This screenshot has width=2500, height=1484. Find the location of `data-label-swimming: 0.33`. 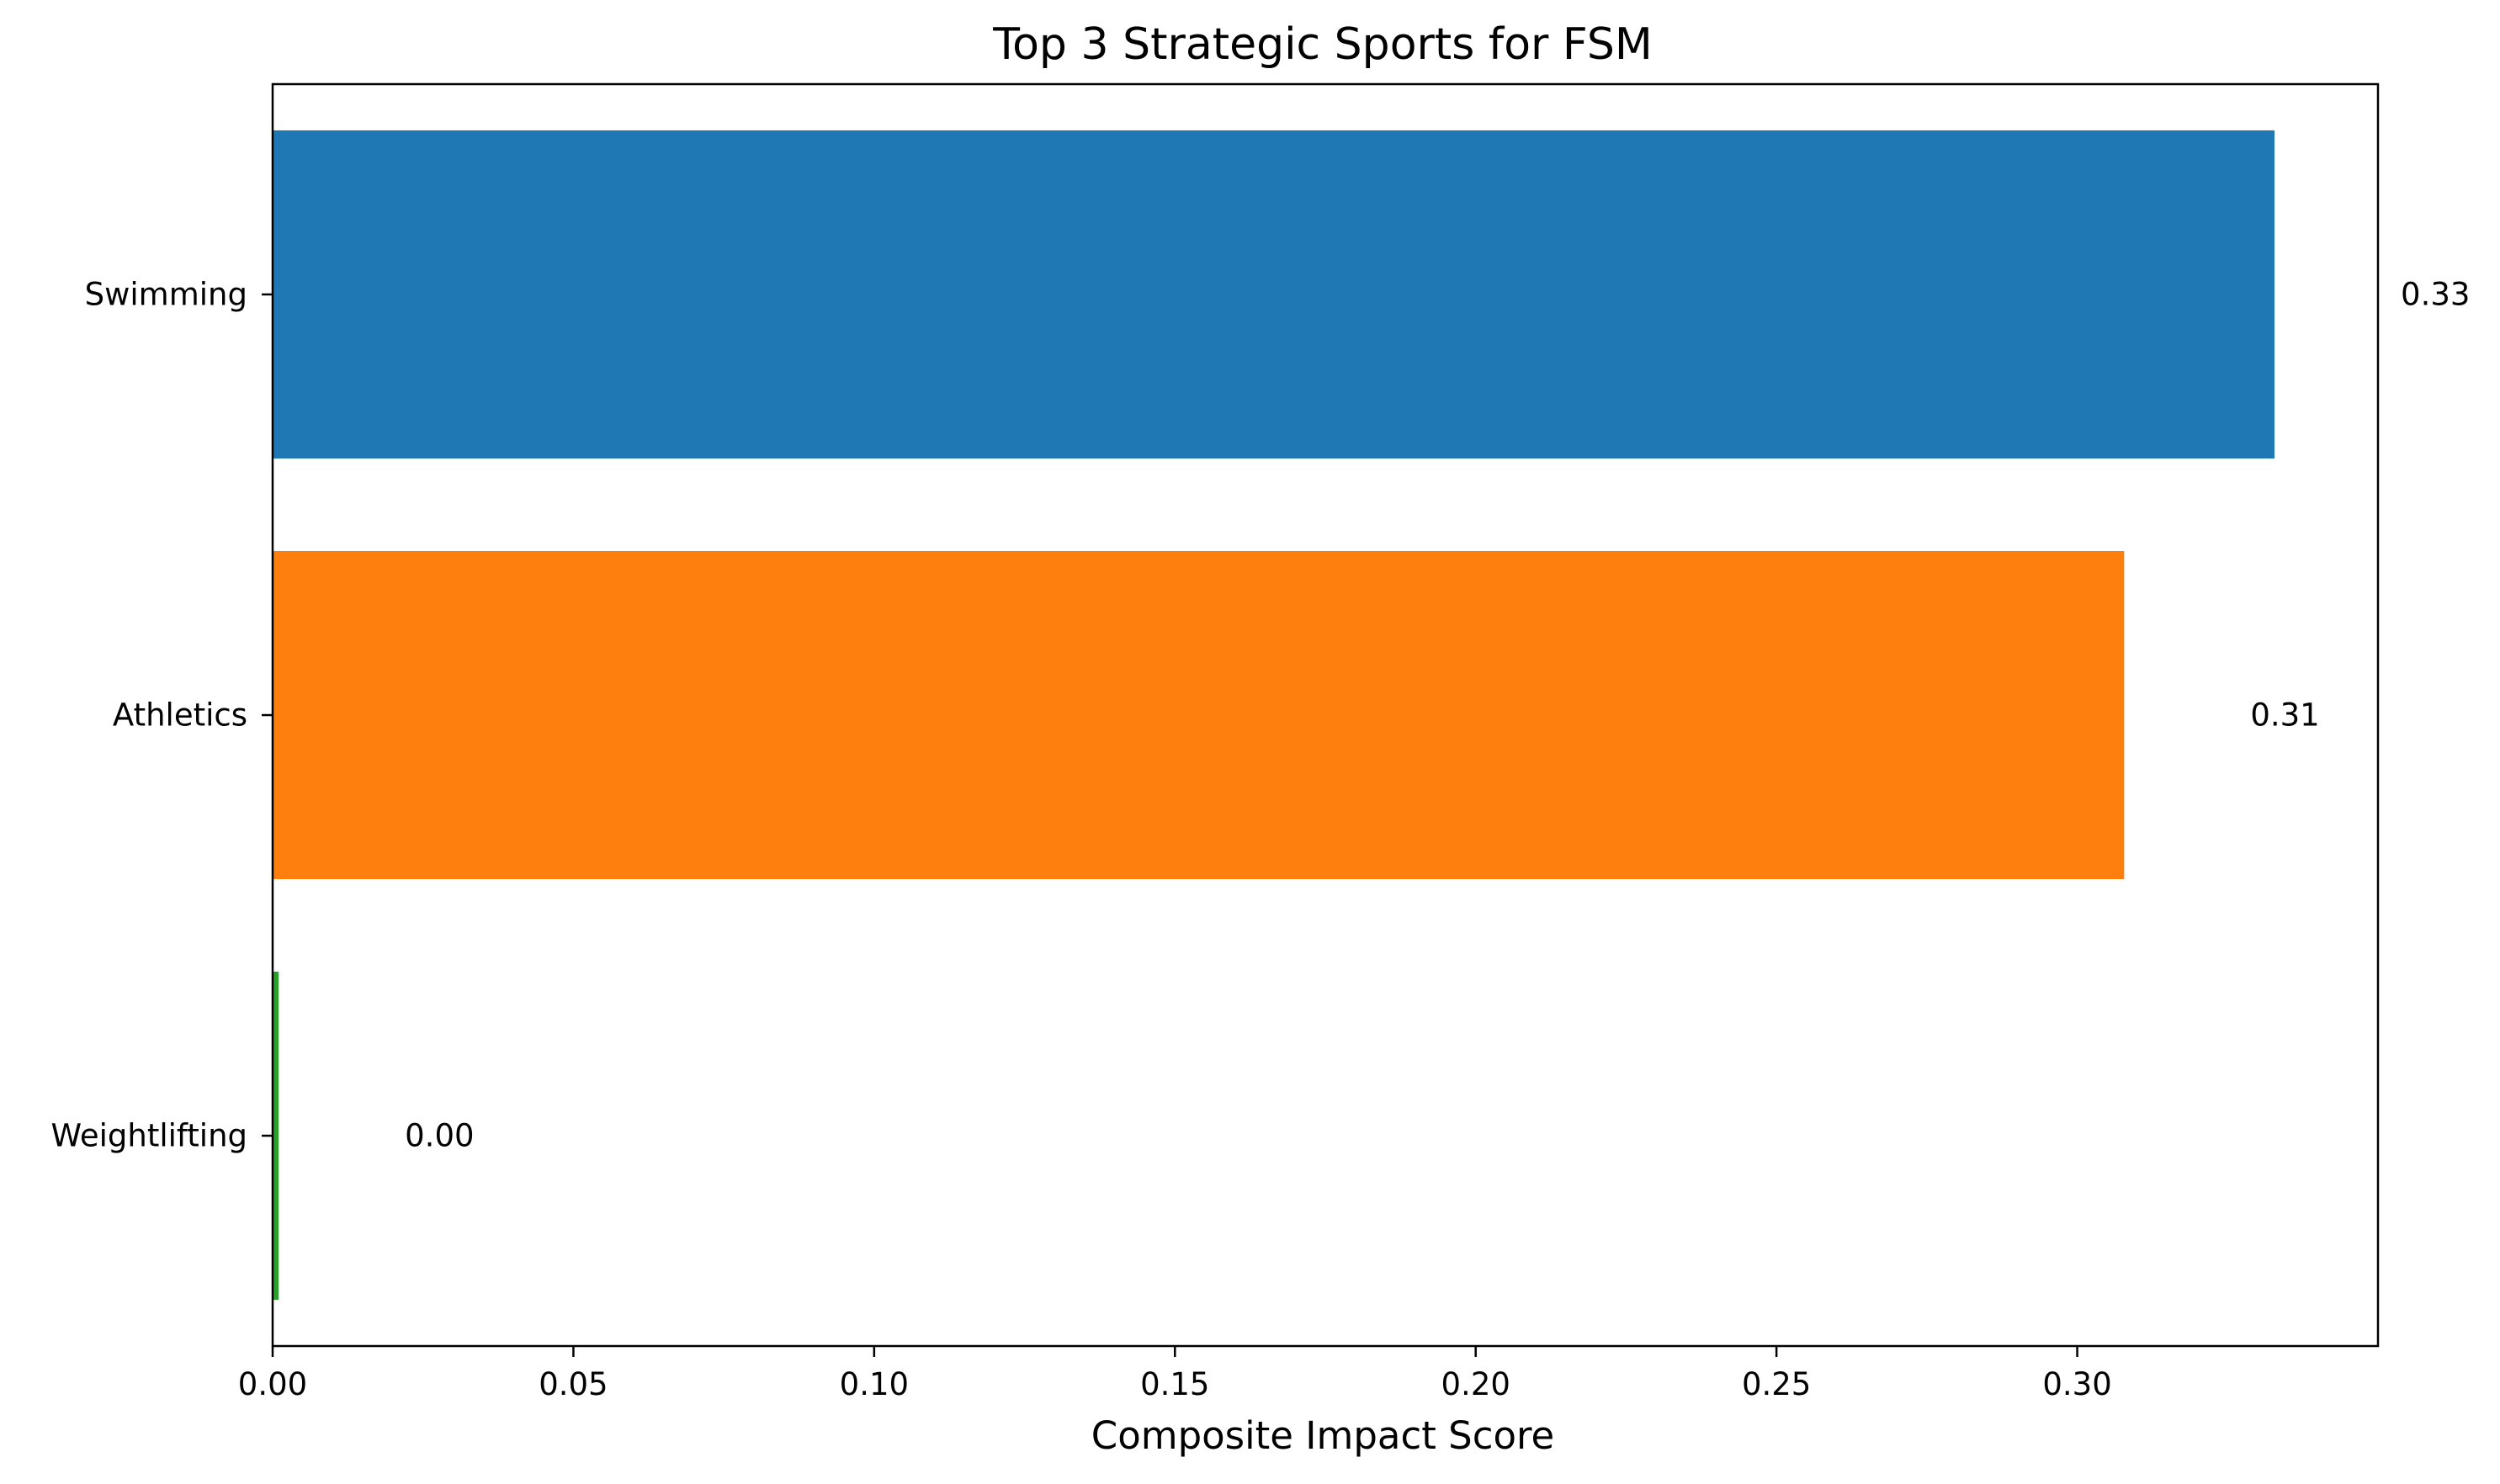

data-label-swimming: 0.33 is located at coordinates (2435, 295).